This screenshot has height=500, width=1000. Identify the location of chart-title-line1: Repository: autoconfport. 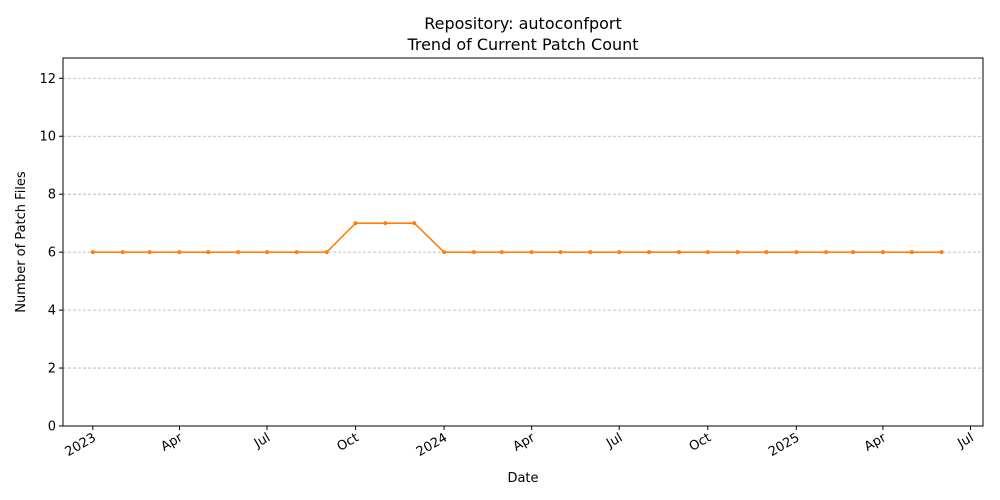
(523, 23).